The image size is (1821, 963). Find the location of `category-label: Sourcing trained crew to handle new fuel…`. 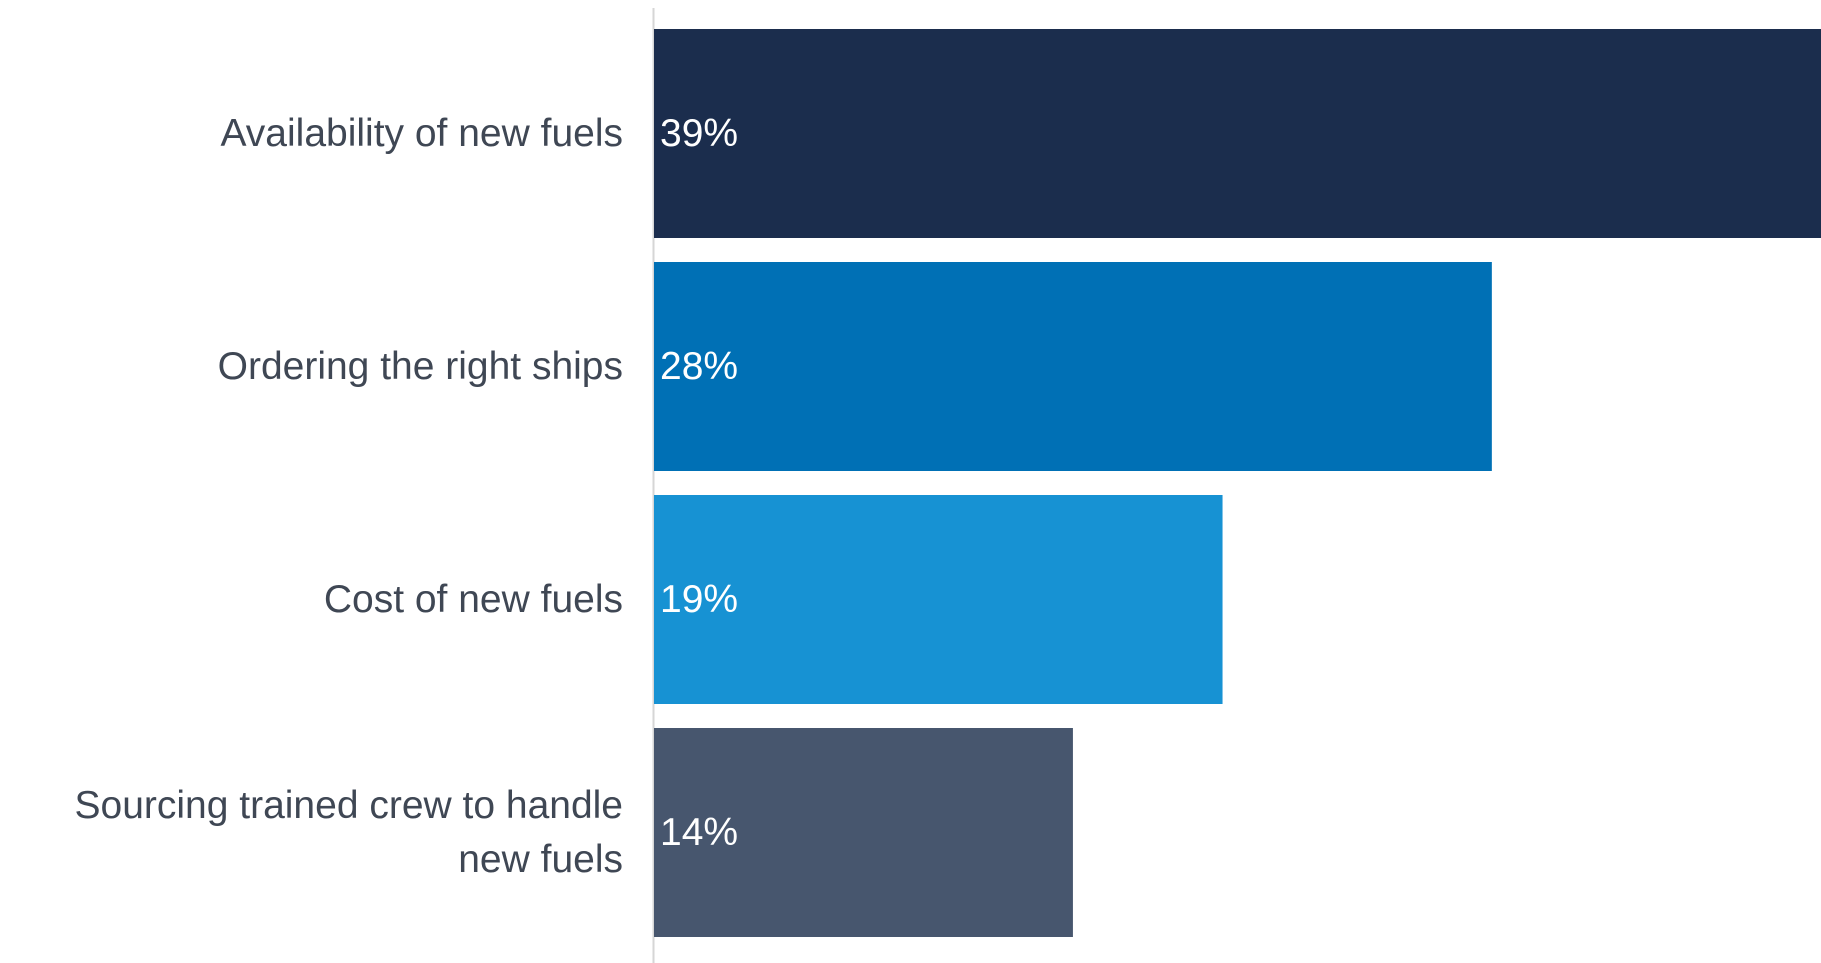

category-label: Sourcing trained crew to handle new fuel… is located at coordinates (349, 832).